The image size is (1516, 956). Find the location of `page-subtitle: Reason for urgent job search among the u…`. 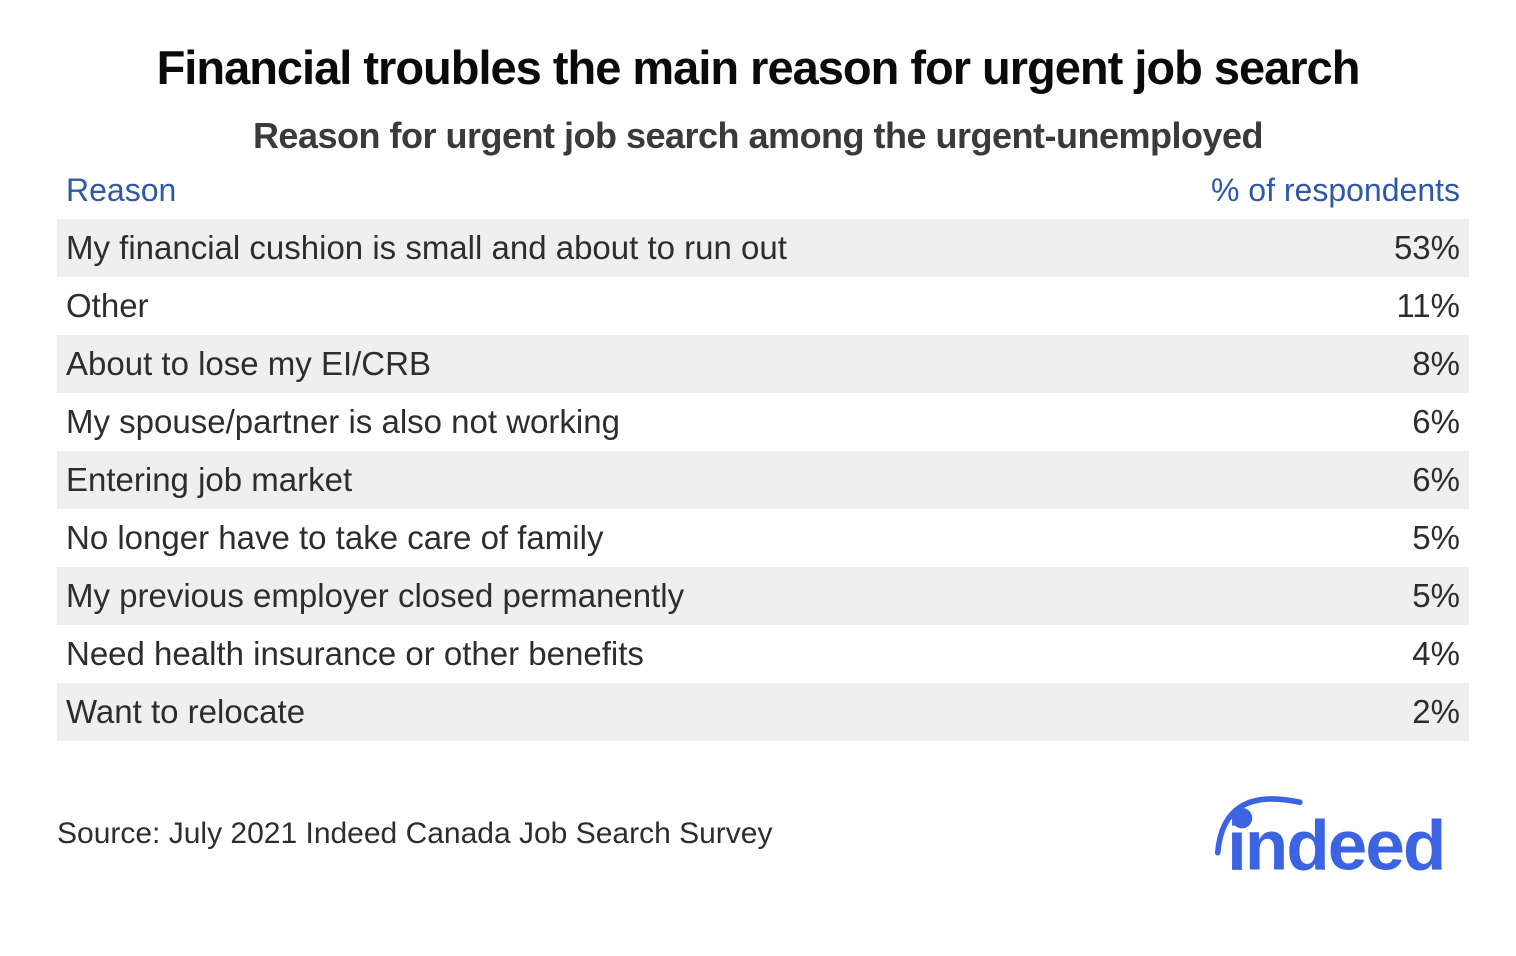

page-subtitle: Reason for urgent job search among the u… is located at coordinates (758, 135).